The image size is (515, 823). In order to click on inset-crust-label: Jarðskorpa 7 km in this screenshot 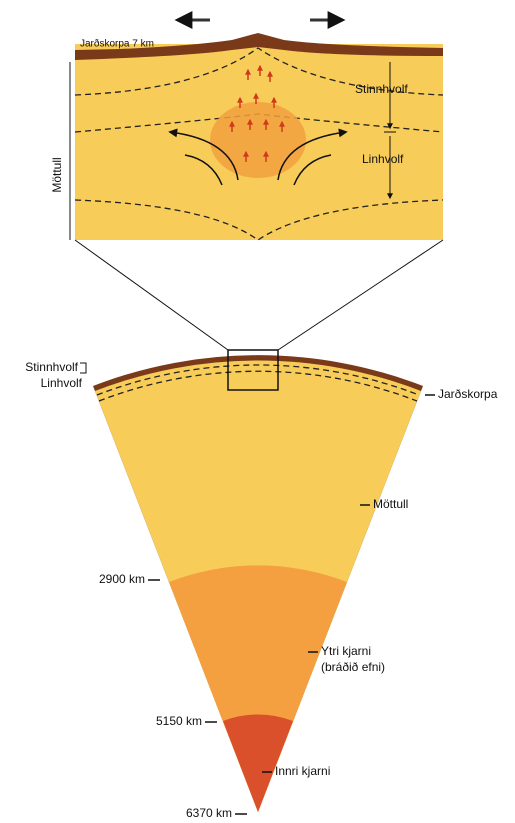, I will do `click(117, 44)`.